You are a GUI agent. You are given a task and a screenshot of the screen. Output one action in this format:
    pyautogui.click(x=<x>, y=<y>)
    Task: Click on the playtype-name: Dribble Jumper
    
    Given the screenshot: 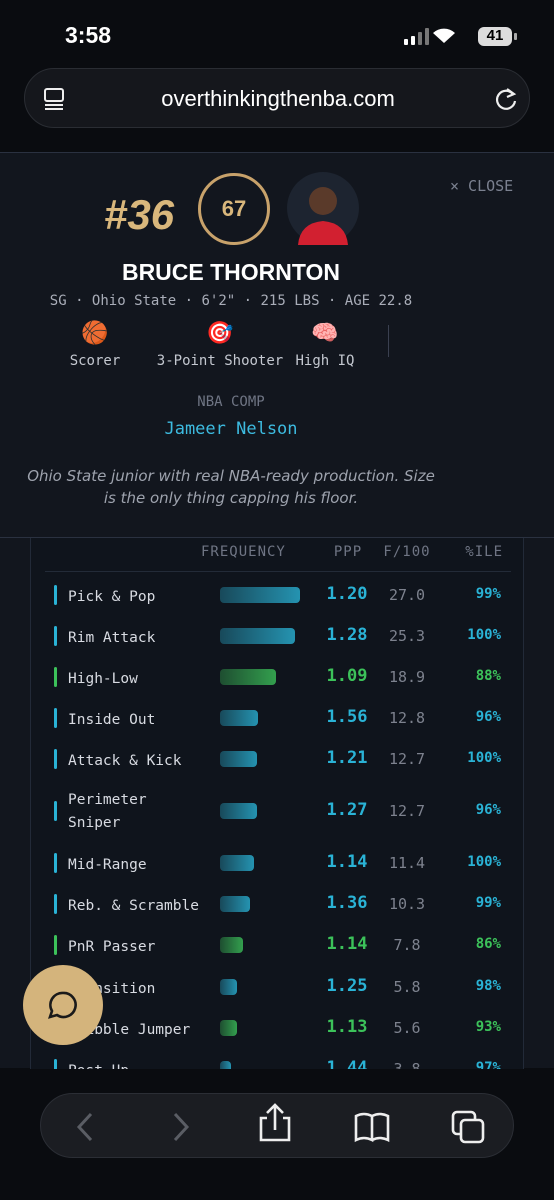 What is the action you would take?
    pyautogui.click(x=129, y=1030)
    